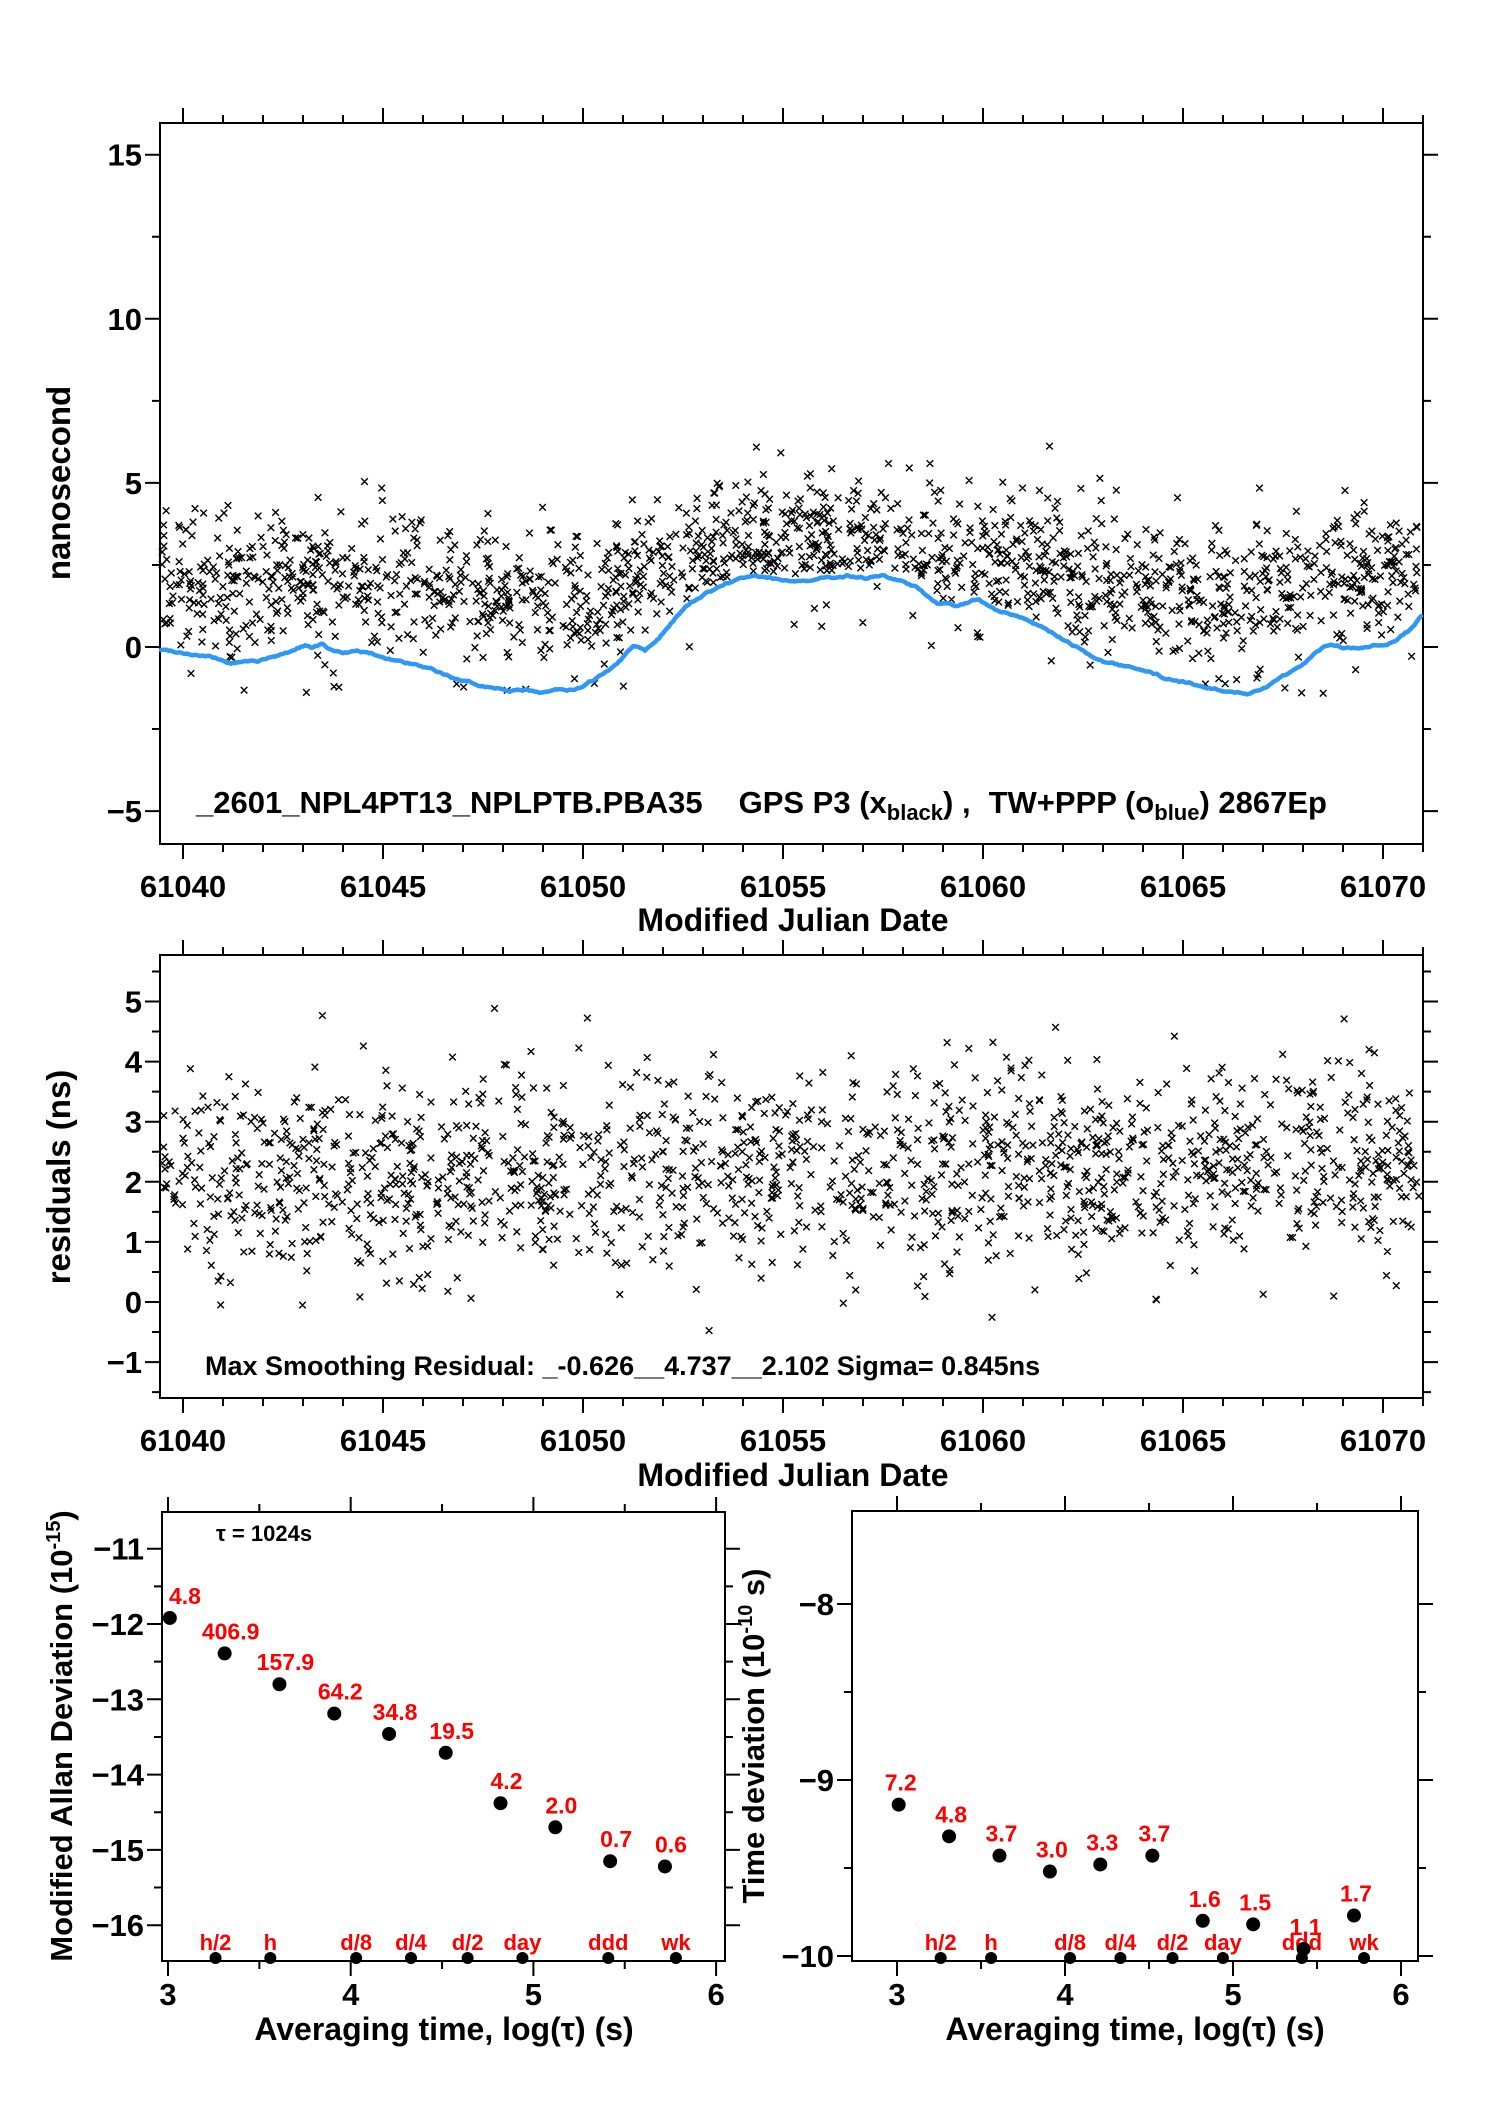  Describe the element at coordinates (133, 1242) in the screenshot. I see `y-tick-label: 1` at that location.